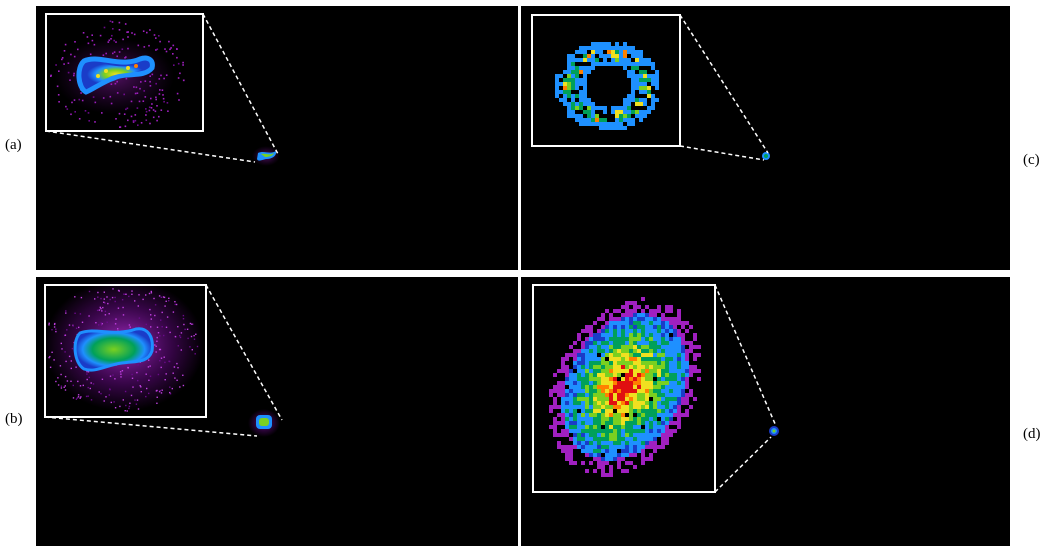 The image size is (1044, 551). Describe the element at coordinates (1032, 434) in the screenshot. I see `label-d: (d)` at that location.